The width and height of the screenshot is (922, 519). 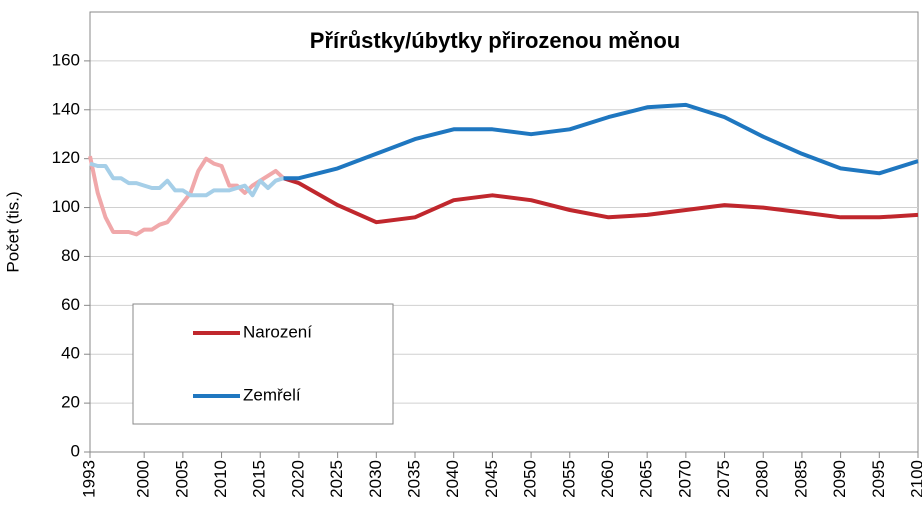 I want to click on x-tick-label: 2075, so click(x=723, y=479).